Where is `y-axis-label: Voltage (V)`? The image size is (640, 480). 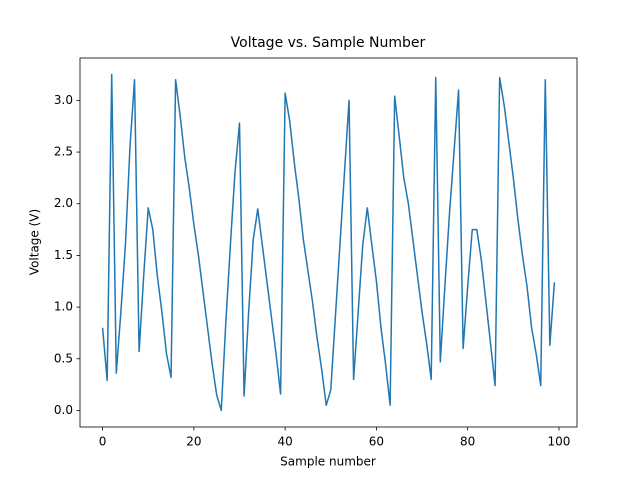
y-axis-label: Voltage (V) is located at coordinates (35, 242).